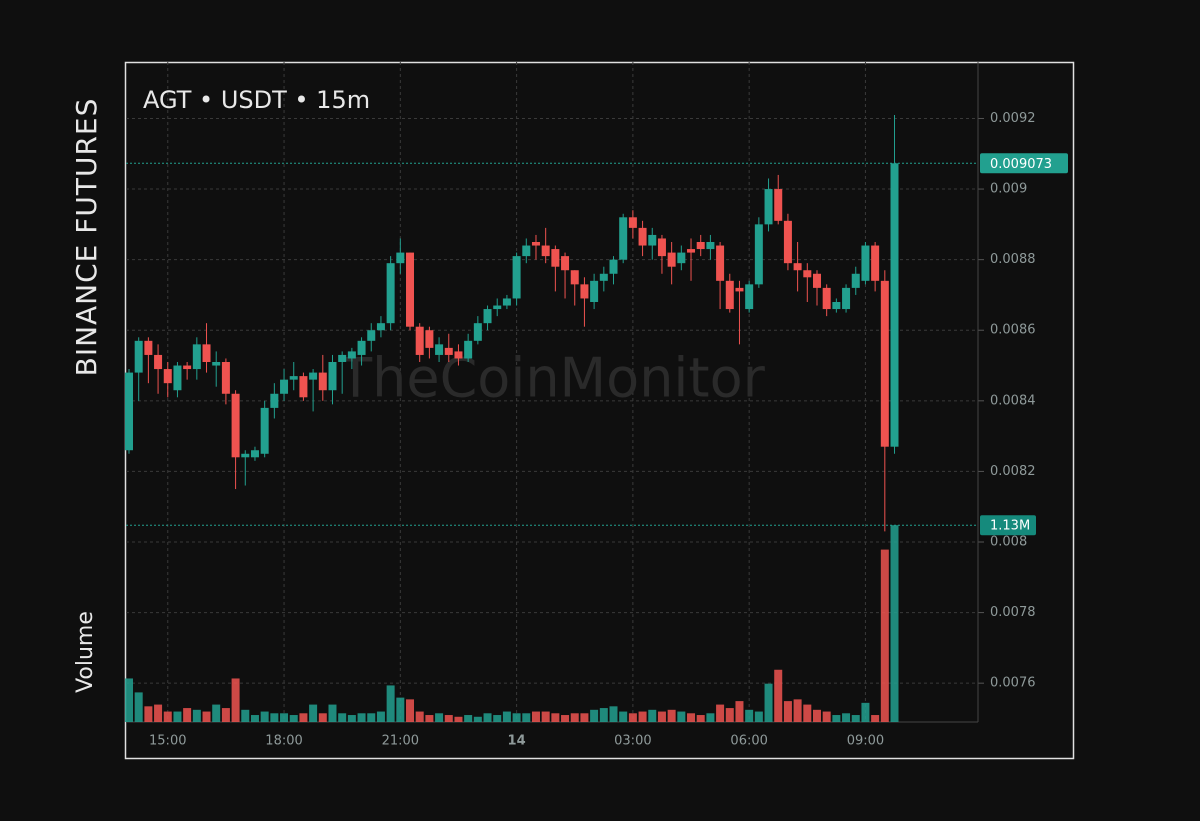 The height and width of the screenshot is (821, 1200). Describe the element at coordinates (1013, 330) in the screenshot. I see `y-tick-label: 0.0086` at that location.